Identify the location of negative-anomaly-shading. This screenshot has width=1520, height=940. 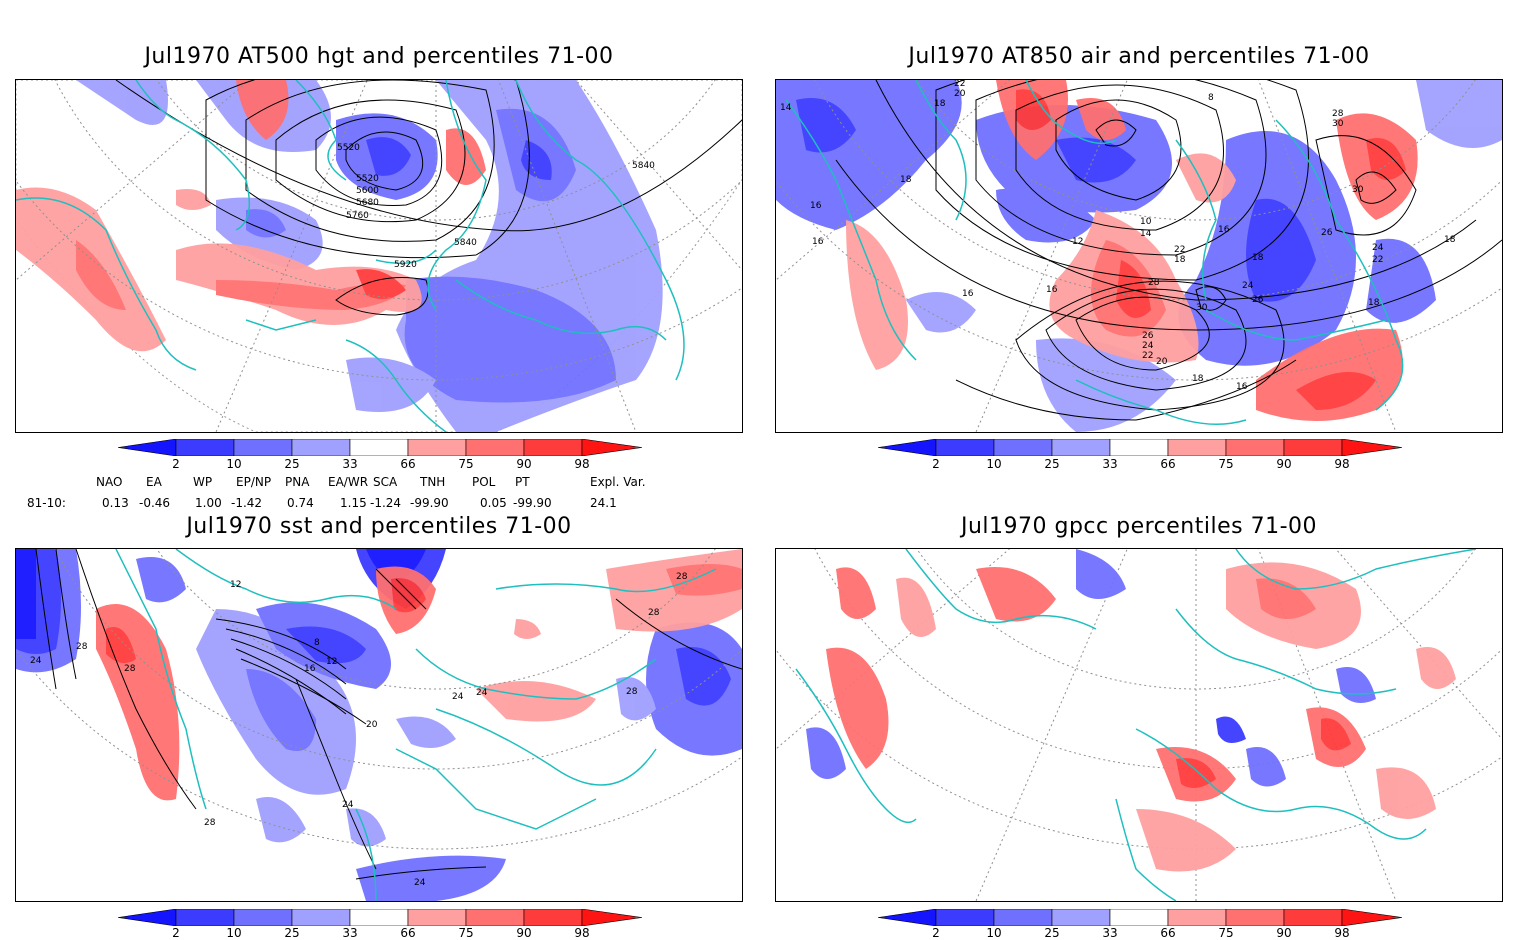
(369, 256).